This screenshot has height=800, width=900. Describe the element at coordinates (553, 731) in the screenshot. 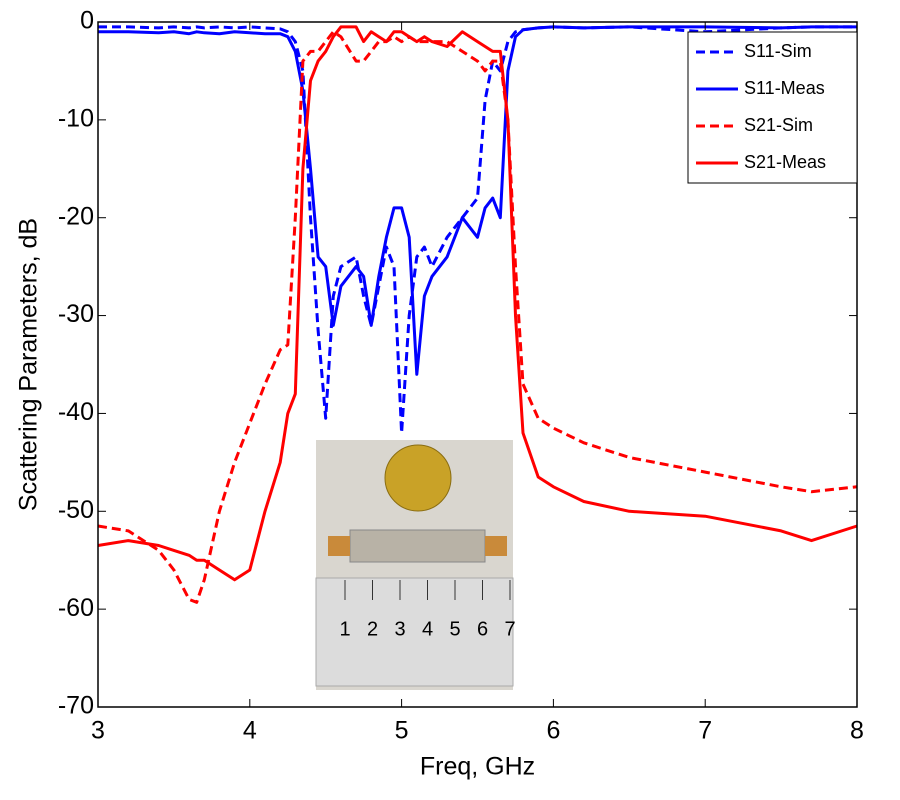

I see `x-tick-label: 6` at that location.